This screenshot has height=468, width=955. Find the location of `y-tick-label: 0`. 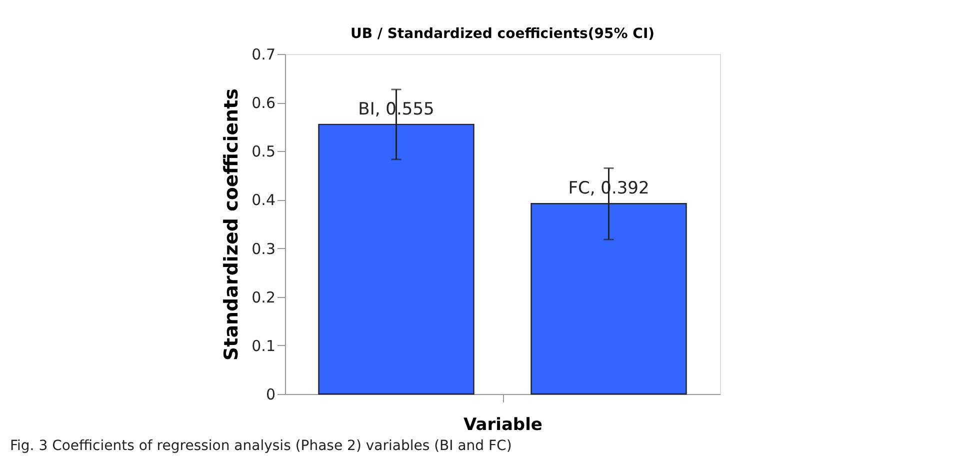

y-tick-label: 0 is located at coordinates (271, 395).